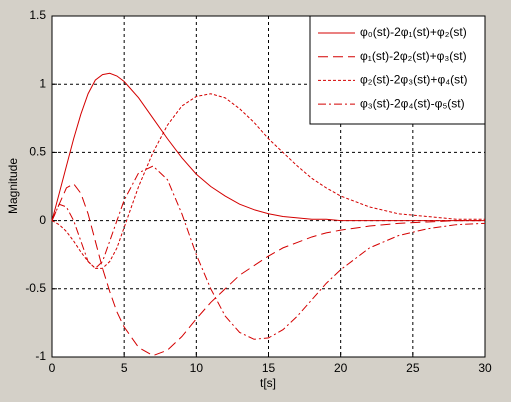  I want to click on x-tick-label: 25, so click(413, 368).